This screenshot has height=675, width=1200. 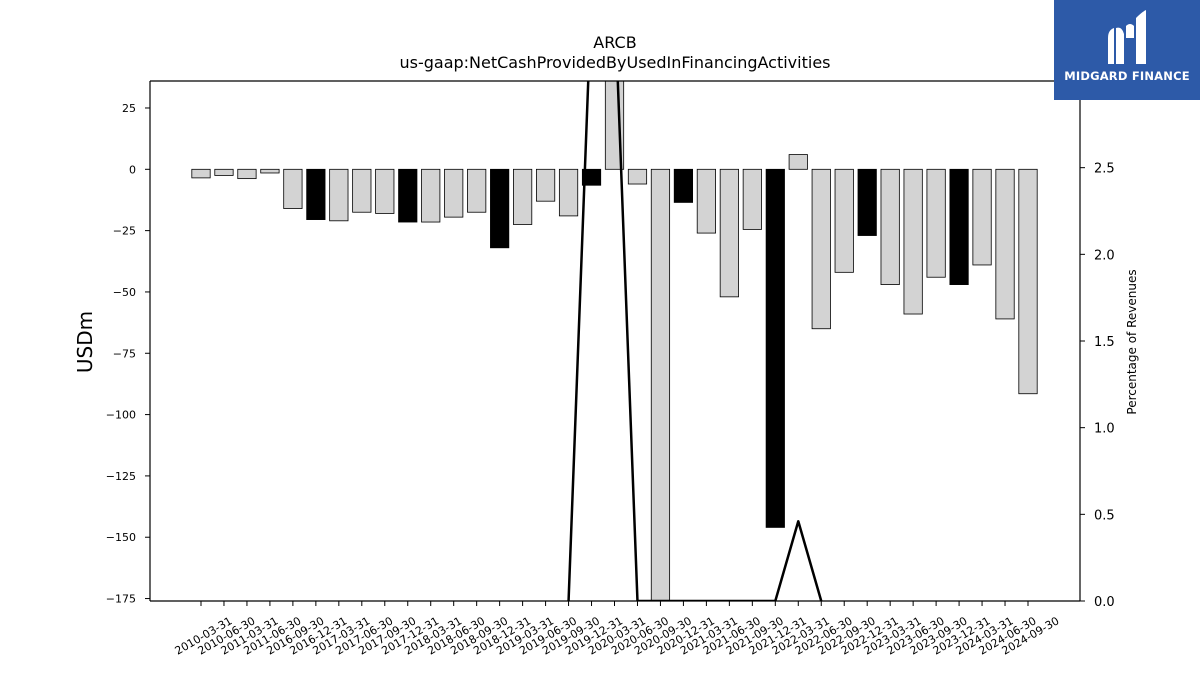 I want to click on y-tick-label: −175, so click(x=121, y=599).